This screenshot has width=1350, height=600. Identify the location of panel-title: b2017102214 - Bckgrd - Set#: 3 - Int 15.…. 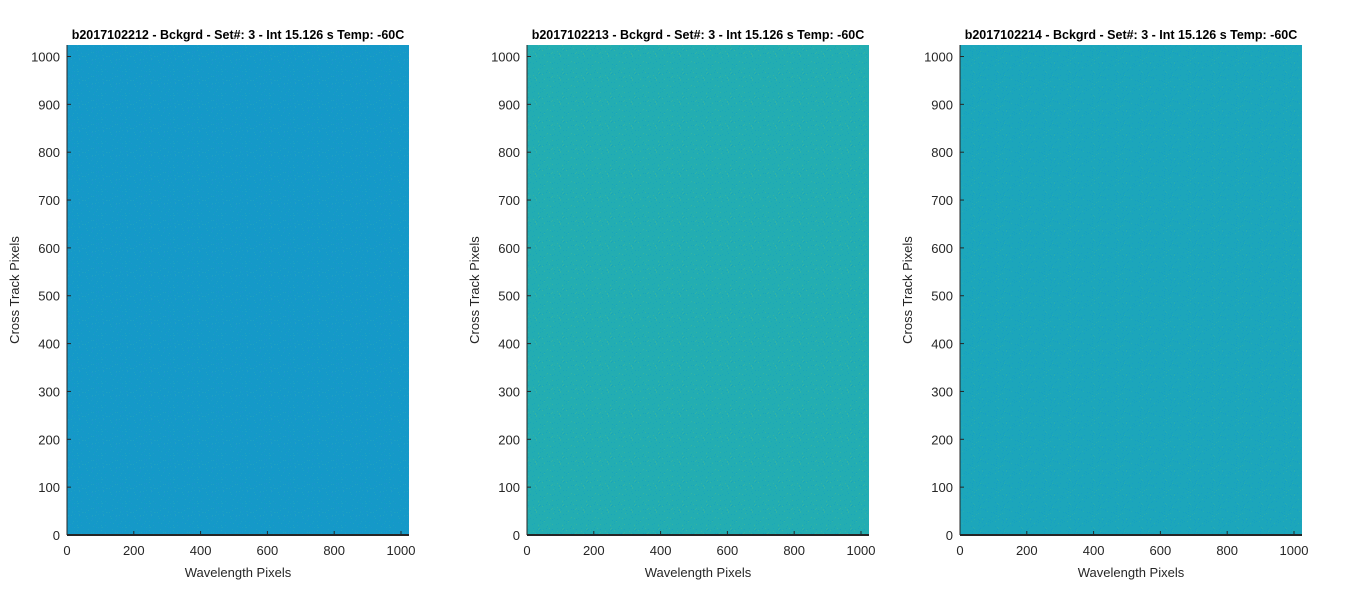
(1131, 35).